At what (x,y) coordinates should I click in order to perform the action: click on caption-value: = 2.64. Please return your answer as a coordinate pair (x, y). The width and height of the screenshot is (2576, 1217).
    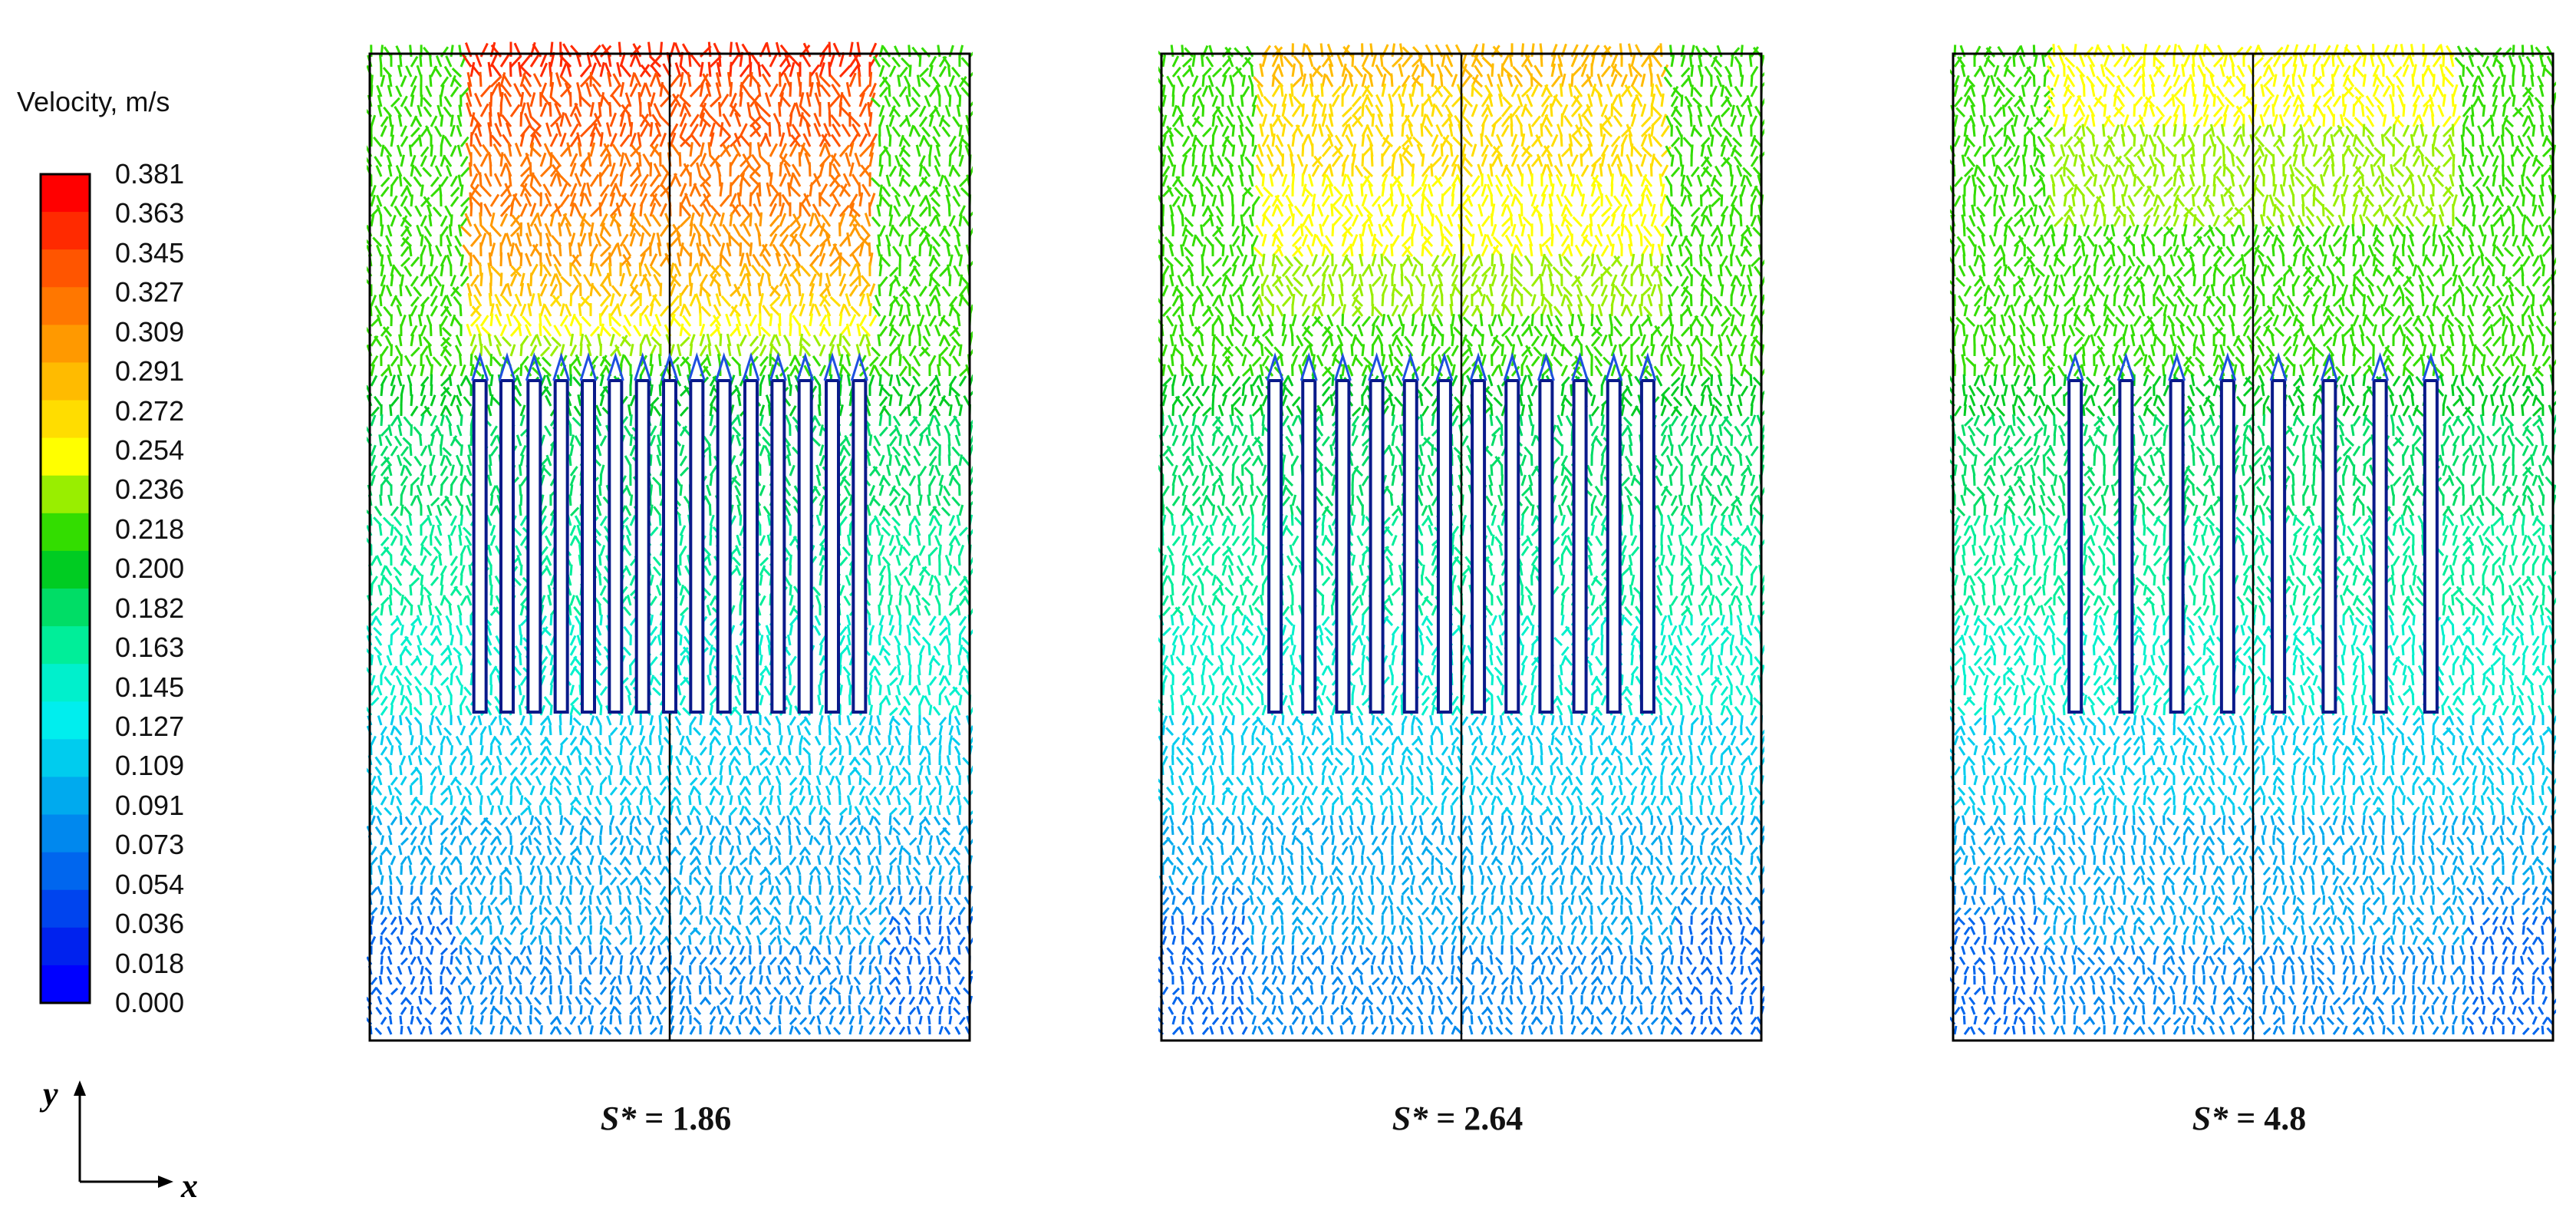
    Looking at the image, I should click on (1480, 1118).